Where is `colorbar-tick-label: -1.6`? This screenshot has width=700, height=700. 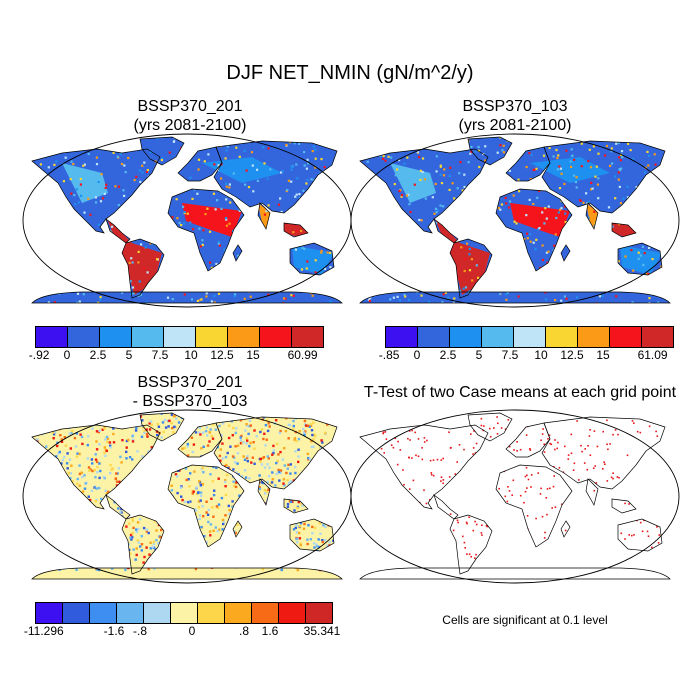
colorbar-tick-label: -1.6 is located at coordinates (114, 631).